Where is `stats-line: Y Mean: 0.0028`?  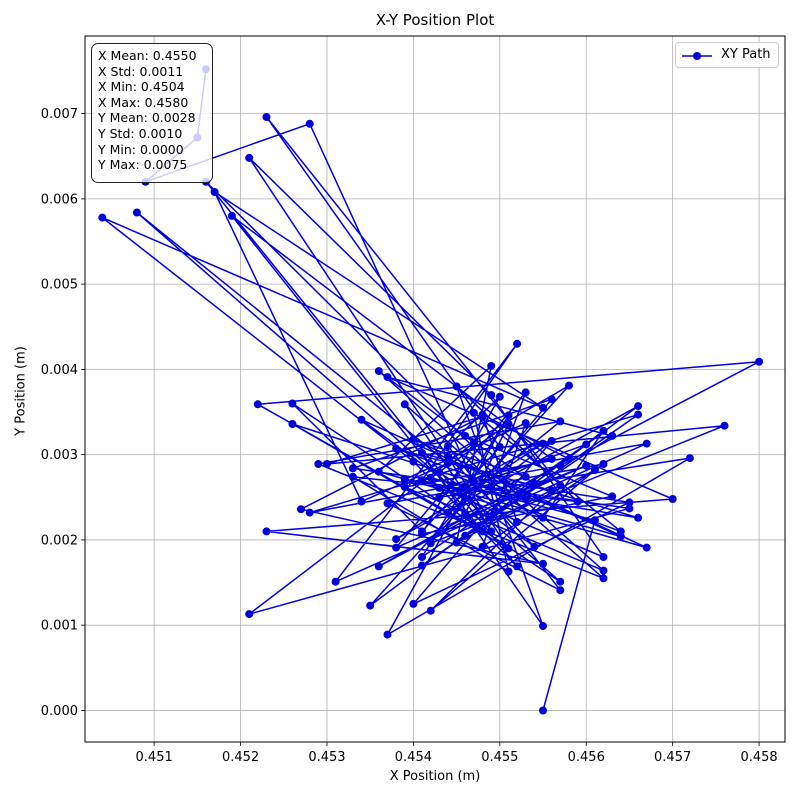 stats-line: Y Mean: 0.0028 is located at coordinates (147, 118).